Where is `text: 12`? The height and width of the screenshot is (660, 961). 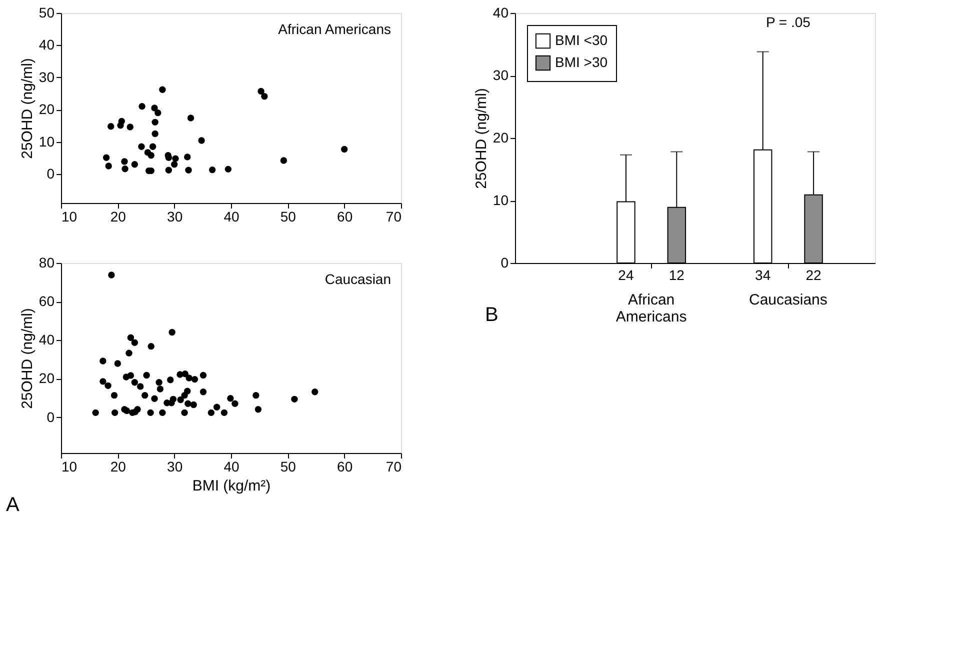
text: 12 is located at coordinates (676, 275).